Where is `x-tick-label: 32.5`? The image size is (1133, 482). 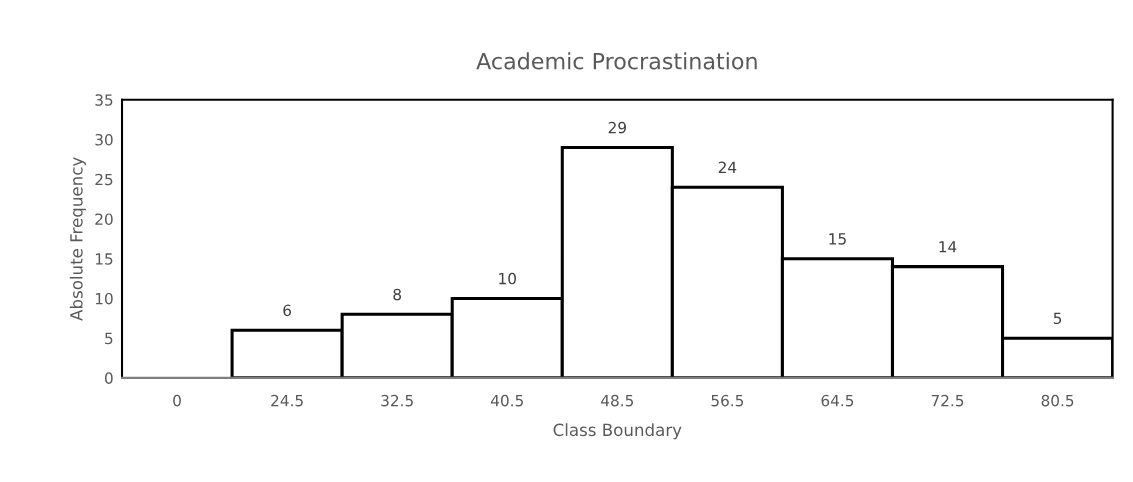 x-tick-label: 32.5 is located at coordinates (397, 400).